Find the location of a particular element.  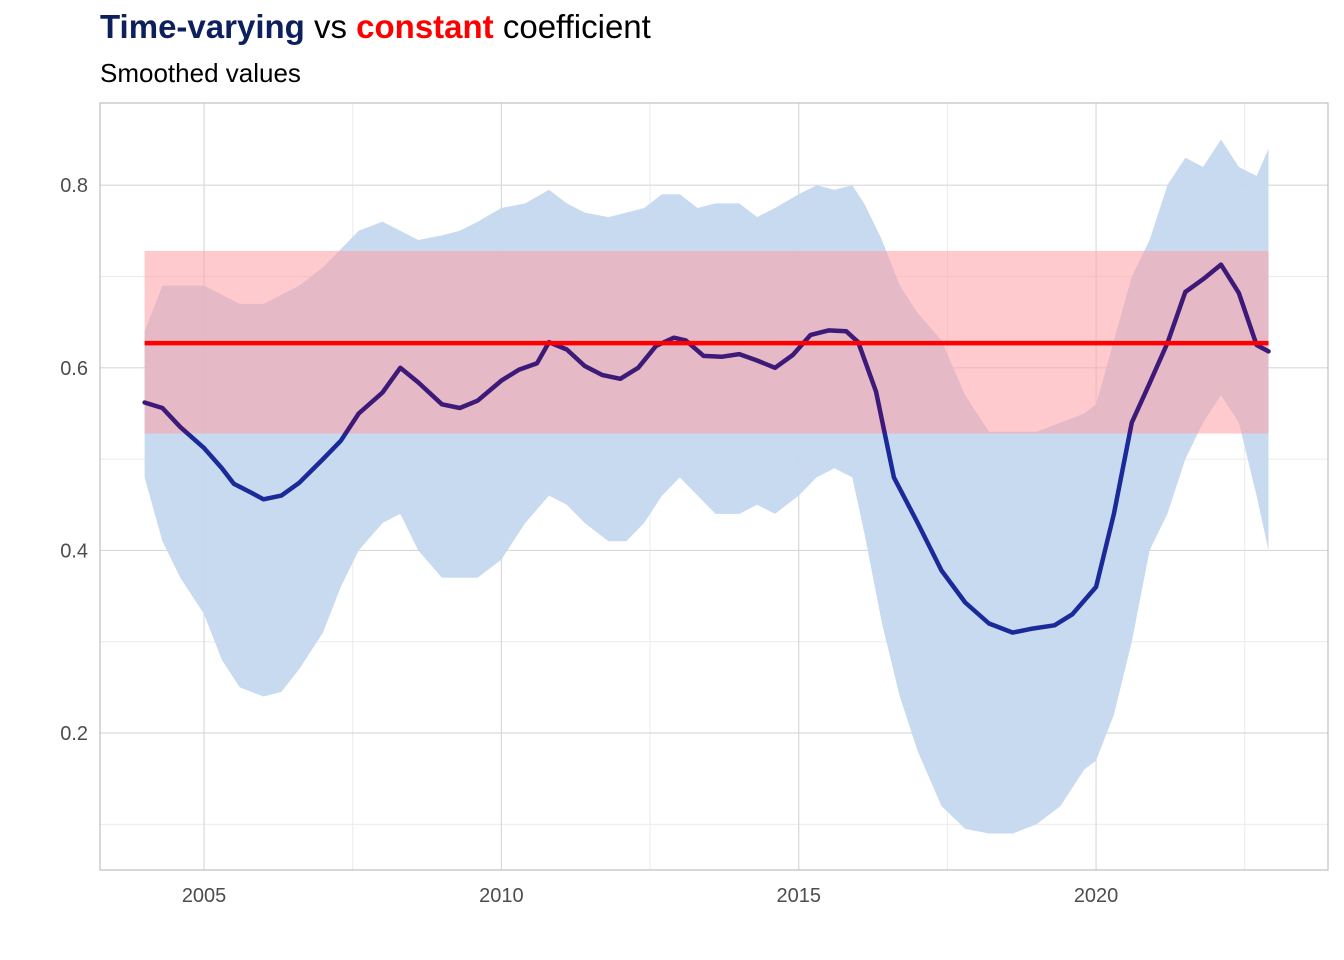

title-coefficient: coefficient is located at coordinates (572, 26).